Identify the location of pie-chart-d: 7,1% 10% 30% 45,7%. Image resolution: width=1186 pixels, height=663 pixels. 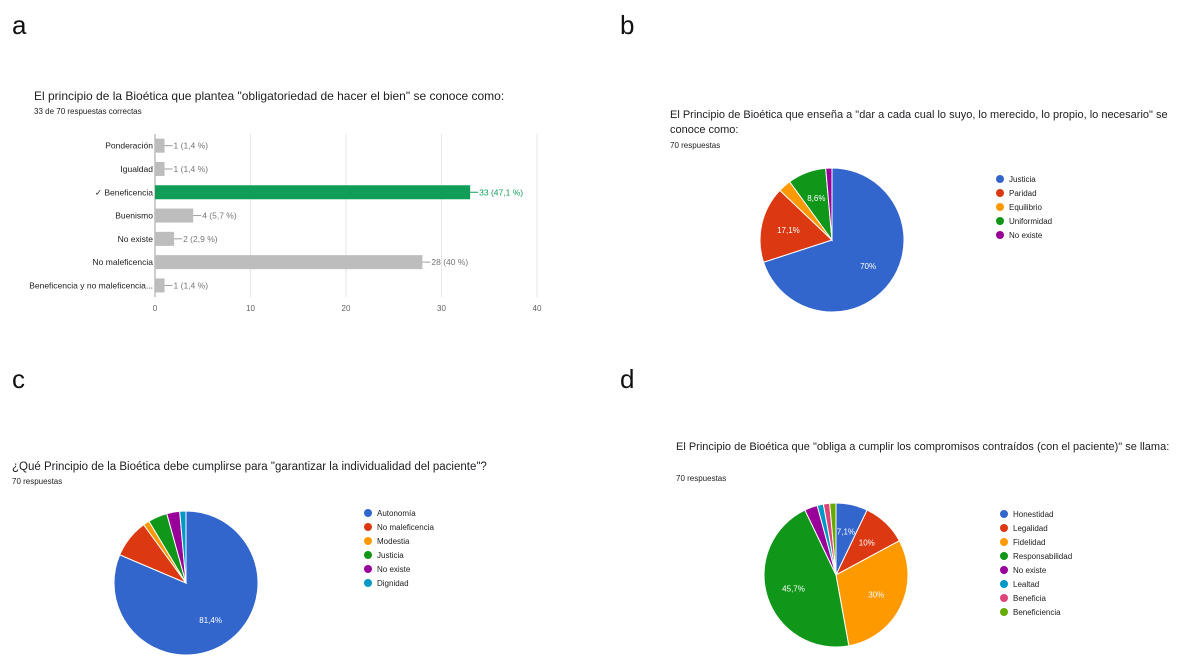
(836, 575).